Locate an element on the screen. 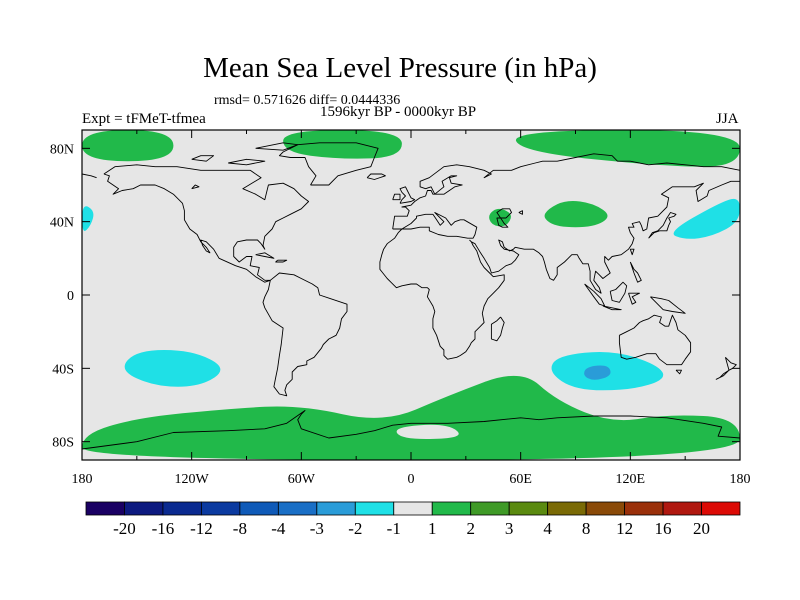 This screenshot has height=600, width=800. colorbar-label: -1 is located at coordinates (394, 528).